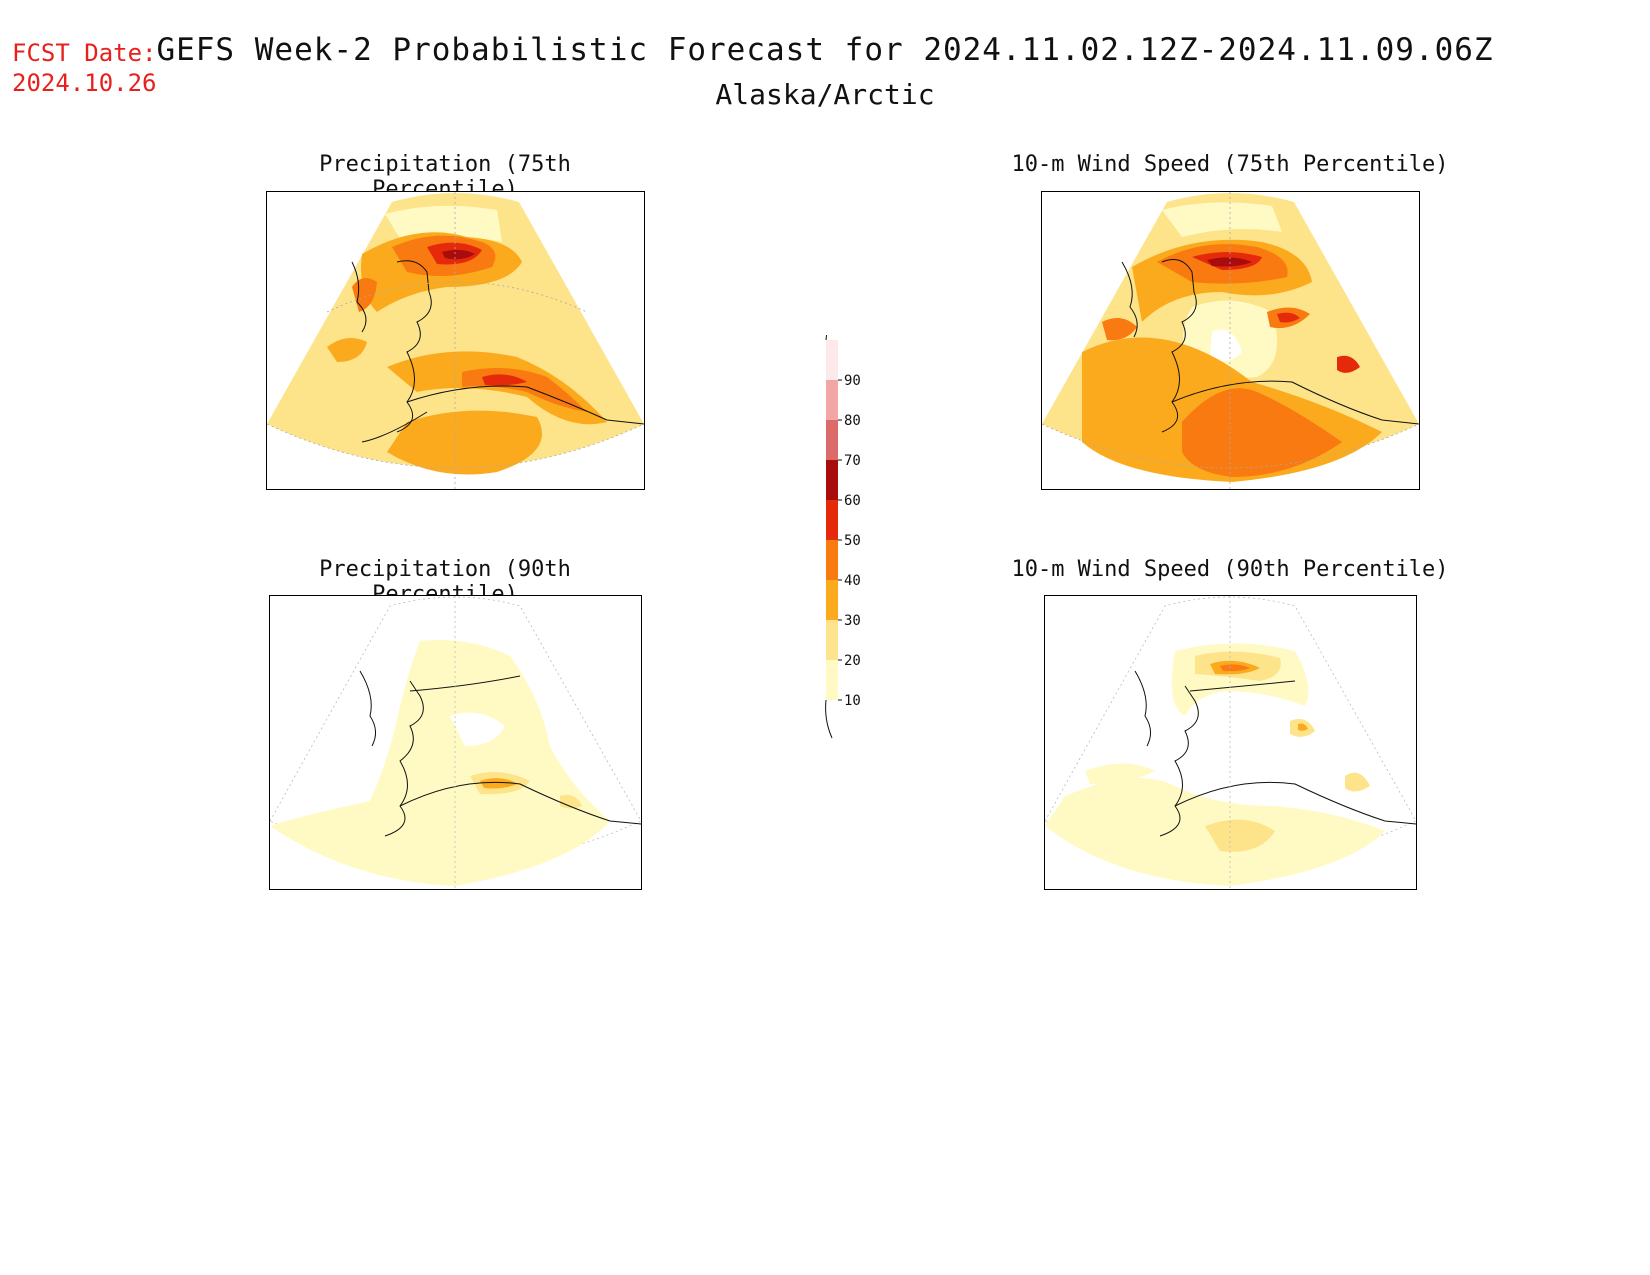 The width and height of the screenshot is (1650, 1275). What do you see at coordinates (852, 621) in the screenshot?
I see `colorbar-tick-label: 30` at bounding box center [852, 621].